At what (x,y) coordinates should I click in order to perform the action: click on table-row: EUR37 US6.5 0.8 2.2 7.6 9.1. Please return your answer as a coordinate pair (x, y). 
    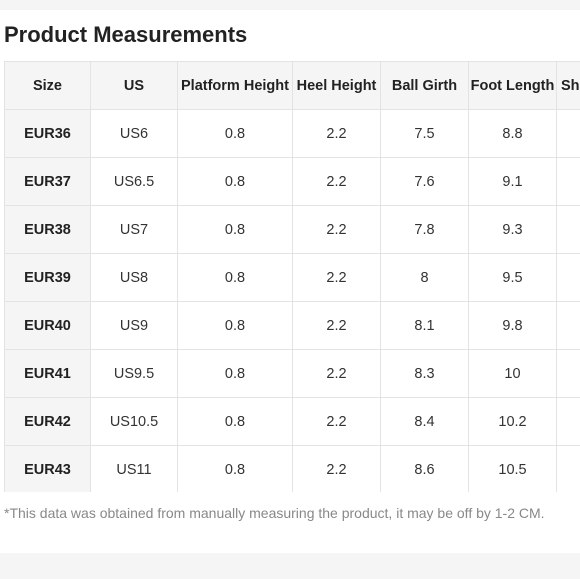
    Looking at the image, I should click on (292, 181).